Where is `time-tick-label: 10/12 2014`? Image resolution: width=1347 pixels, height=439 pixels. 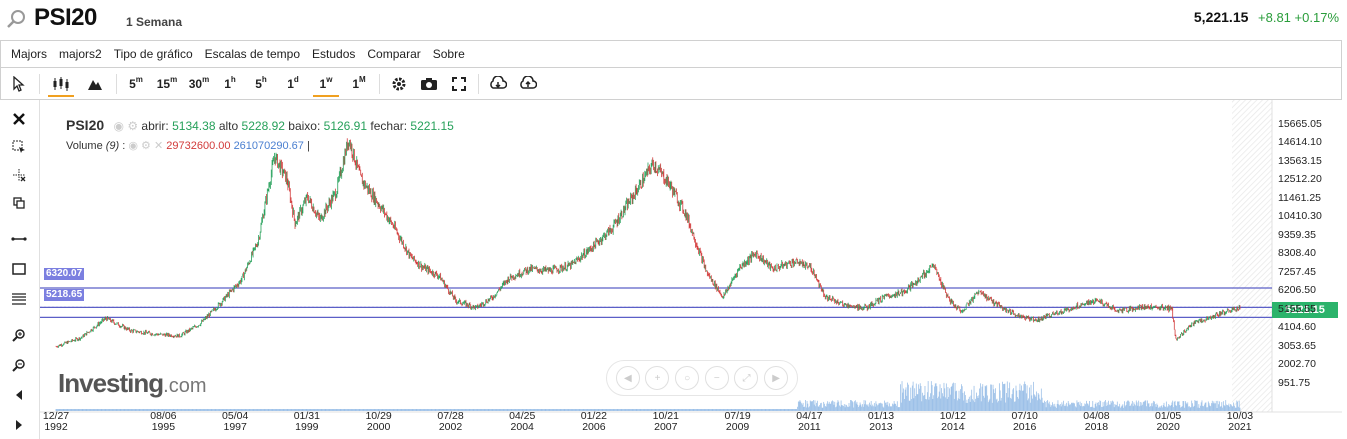
time-tick-label: 10/12 2014 is located at coordinates (952, 421).